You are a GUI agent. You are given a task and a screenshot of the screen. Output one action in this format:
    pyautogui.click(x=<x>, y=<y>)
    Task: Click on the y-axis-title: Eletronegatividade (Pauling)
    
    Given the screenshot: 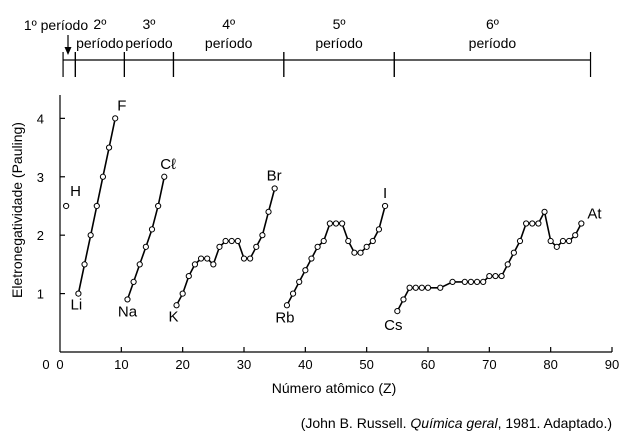 What is the action you would take?
    pyautogui.click(x=17, y=210)
    